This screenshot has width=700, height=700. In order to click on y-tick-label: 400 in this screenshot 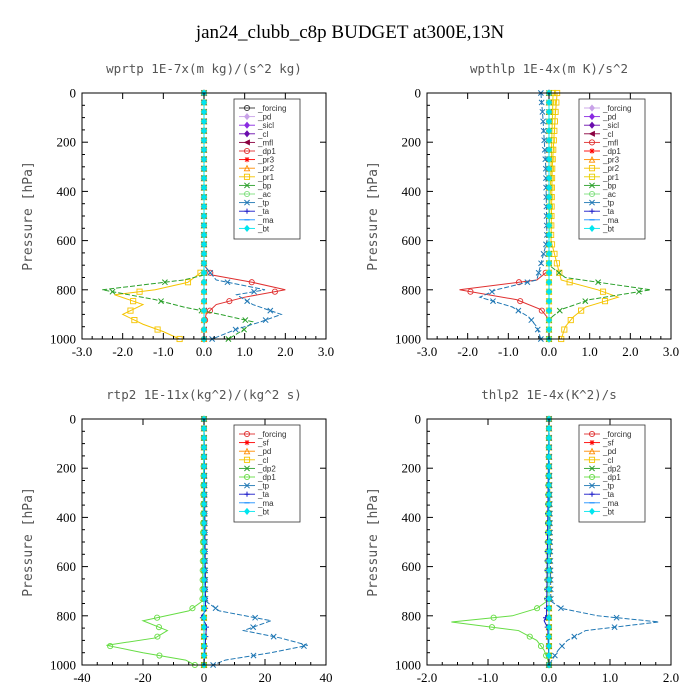, I will do `click(412, 517)`.